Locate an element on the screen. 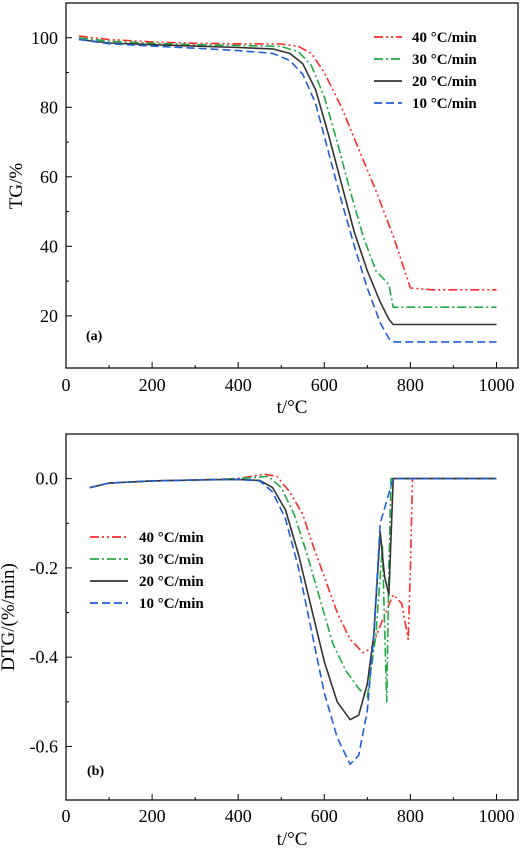  y-tick-label: 80 is located at coordinates (49, 107).